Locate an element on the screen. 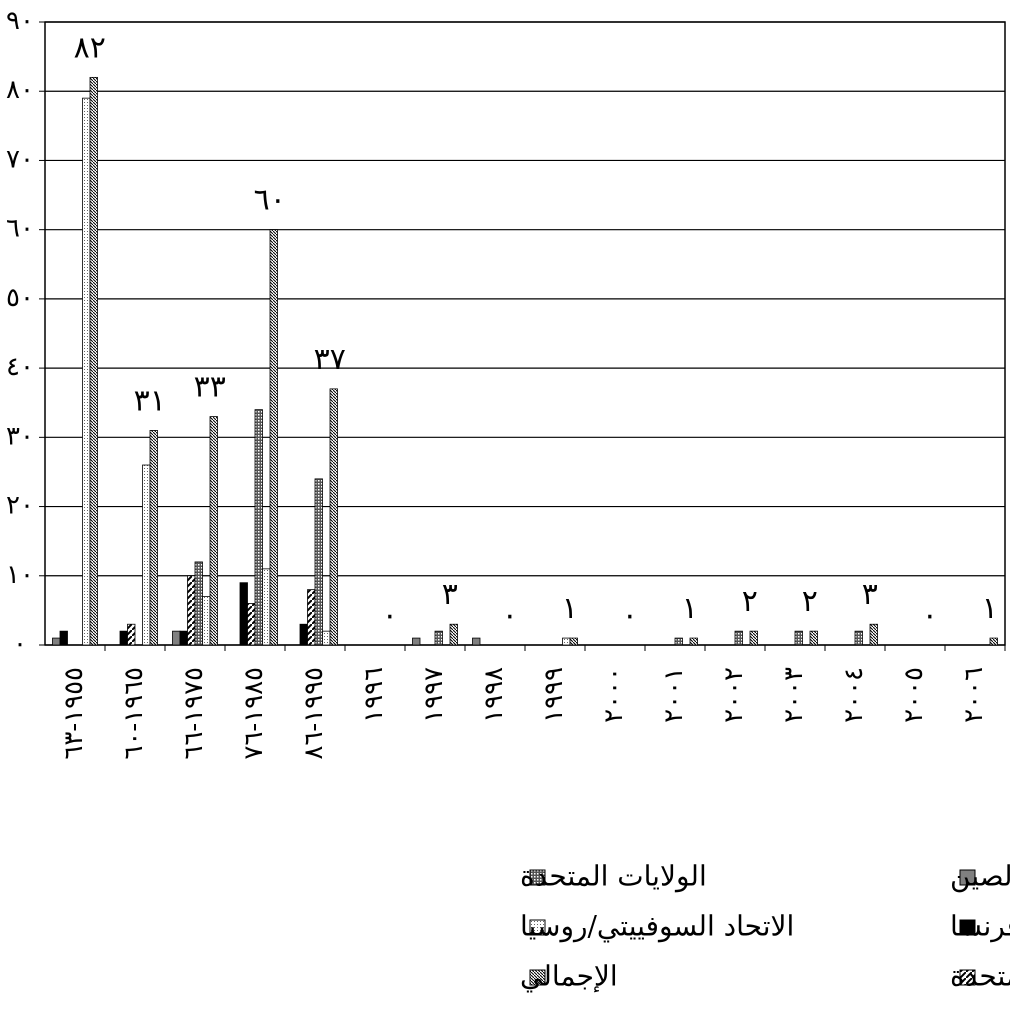 This screenshot has height=1020, width=1010. x-tick-label: ١٩٩٧ is located at coordinates (434, 695).